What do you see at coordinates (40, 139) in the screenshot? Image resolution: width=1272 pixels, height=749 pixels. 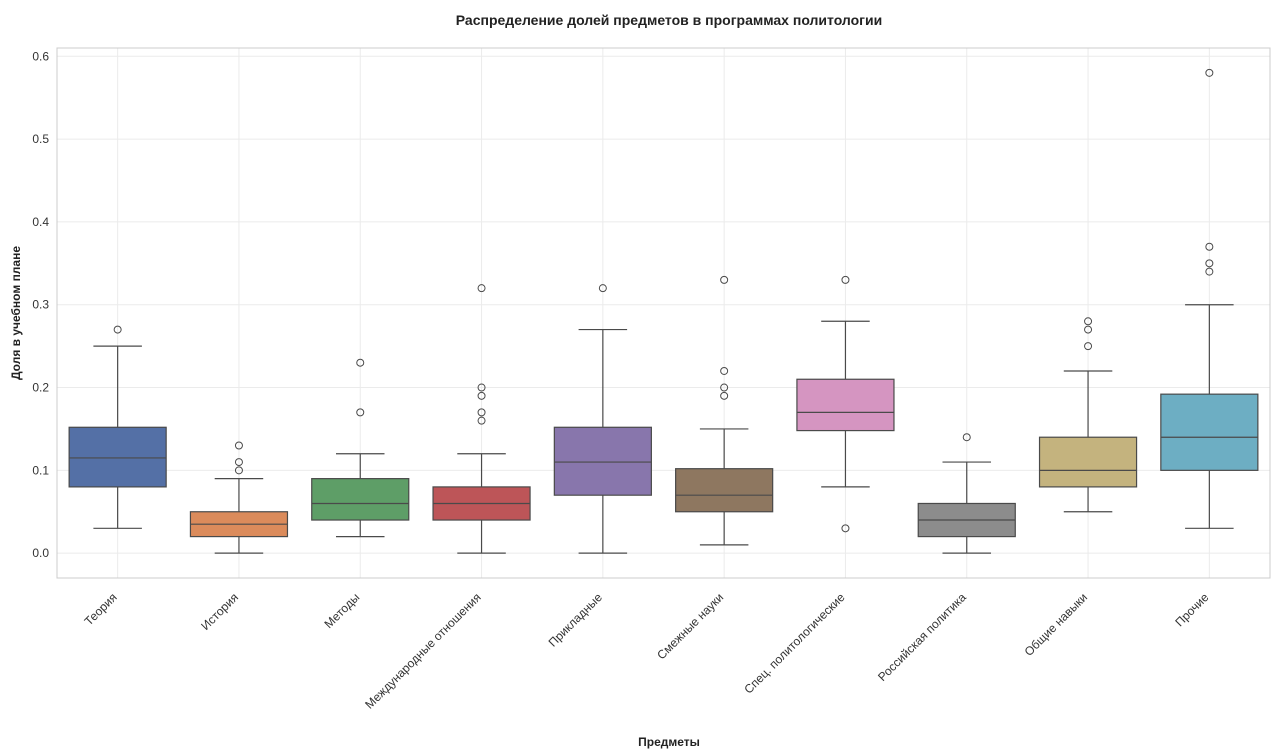 I see `y-tick-label: 0.5` at bounding box center [40, 139].